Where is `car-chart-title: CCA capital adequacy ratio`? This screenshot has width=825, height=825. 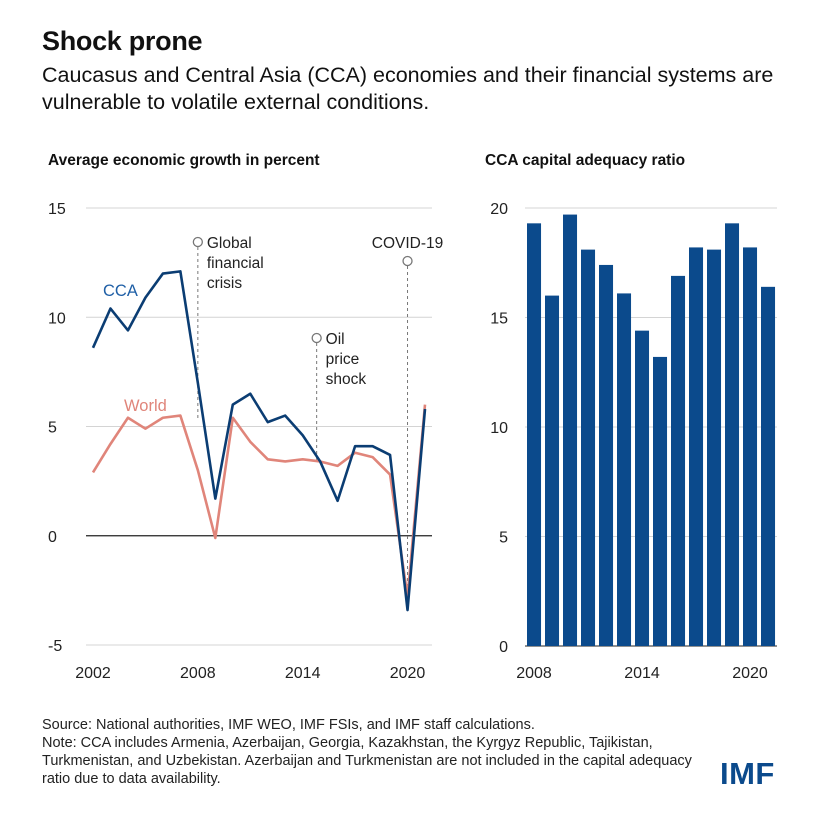
car-chart-title: CCA capital adequacy ratio is located at coordinates (585, 160).